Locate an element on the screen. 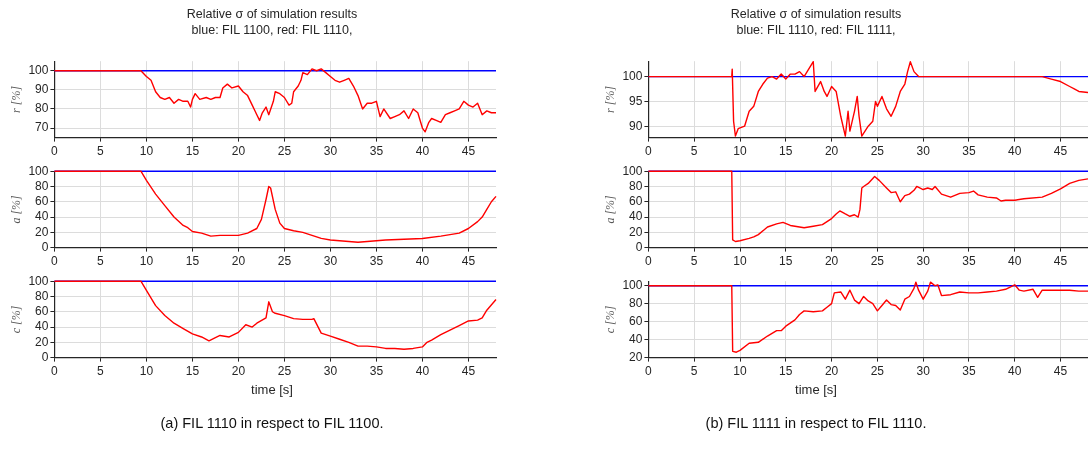 The height and width of the screenshot is (464, 1089). chart-subtitle: blue: FIL 1110, red: FIL 1111, is located at coordinates (816, 30).